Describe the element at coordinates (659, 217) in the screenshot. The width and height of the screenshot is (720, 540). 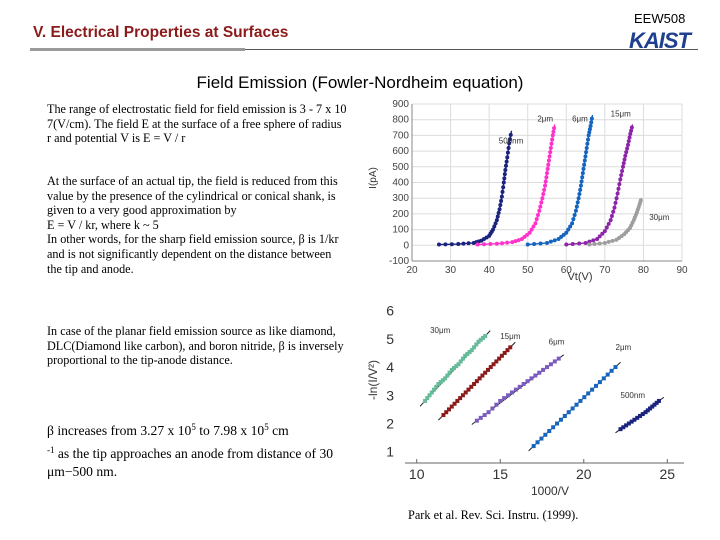
I see `iv-curve-label-4: 30μm` at that location.